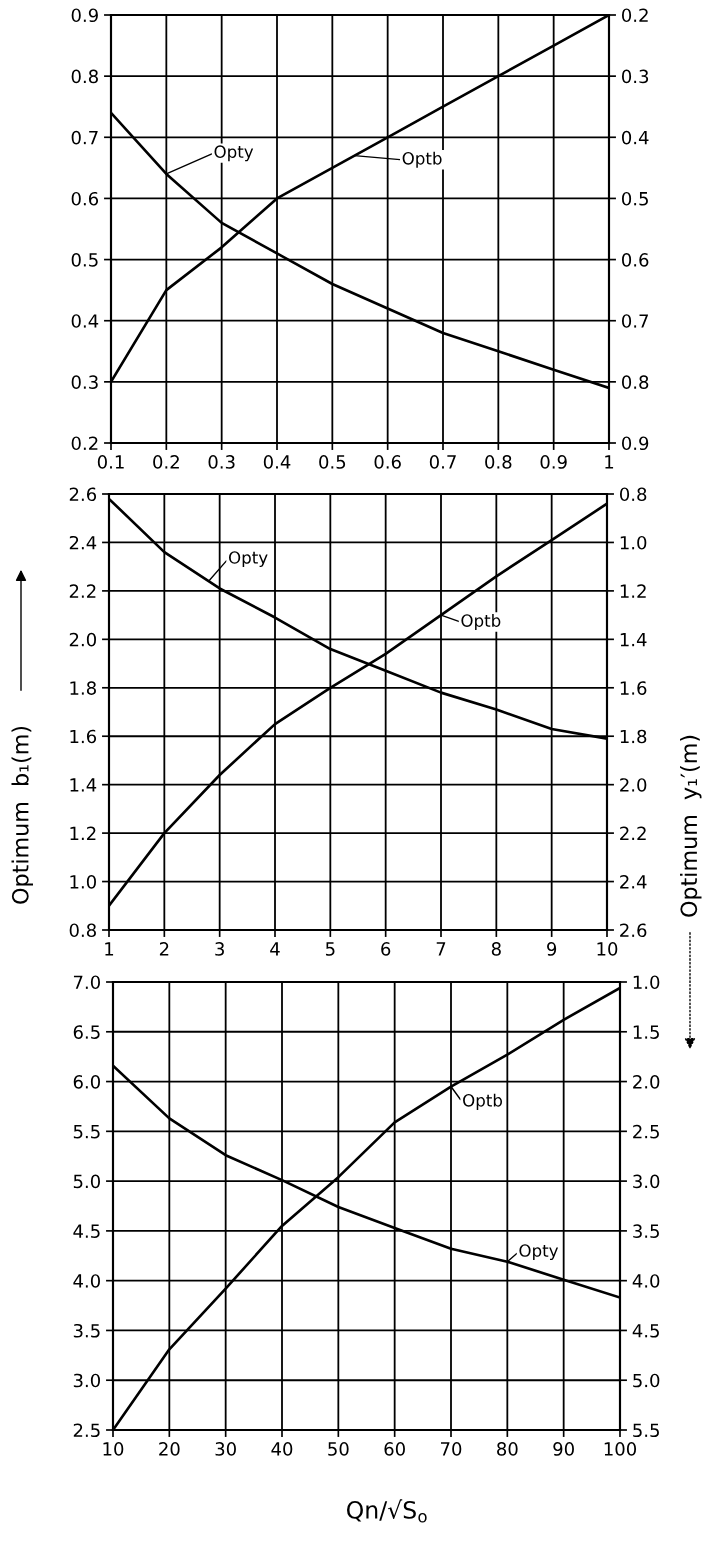 The width and height of the screenshot is (711, 1560). I want to click on y2-tick-label: 4.5, so click(645, 1331).